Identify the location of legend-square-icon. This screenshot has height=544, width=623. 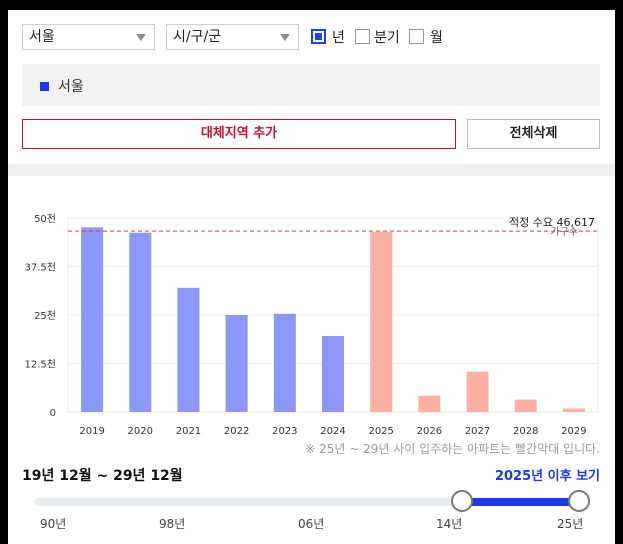
(44, 86).